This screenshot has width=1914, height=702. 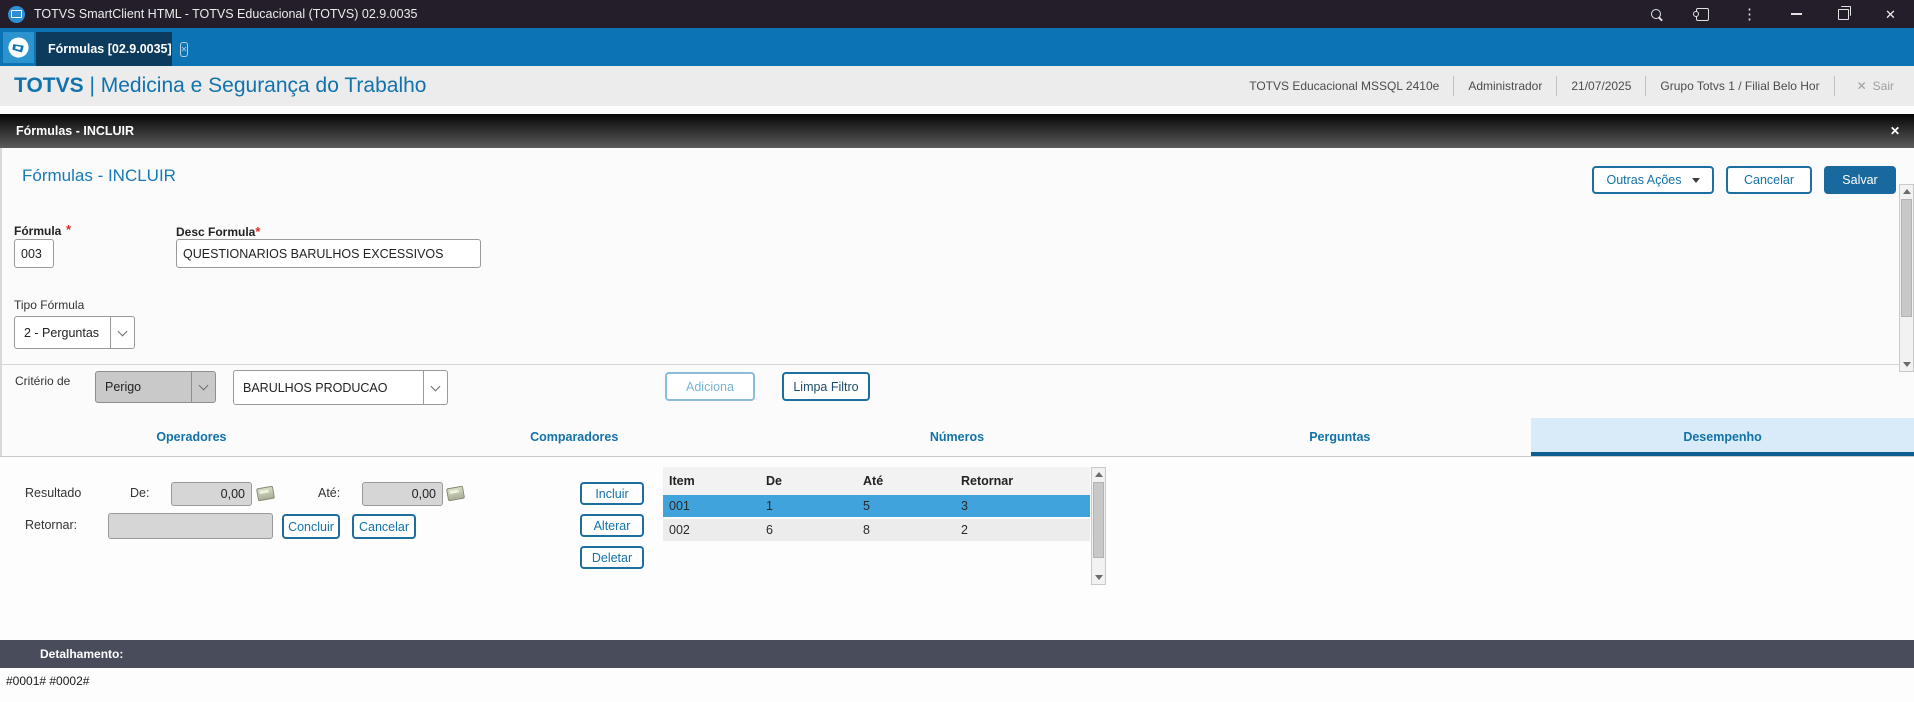 What do you see at coordinates (574, 437) in the screenshot?
I see `tab-comparadores: Comparadores` at bounding box center [574, 437].